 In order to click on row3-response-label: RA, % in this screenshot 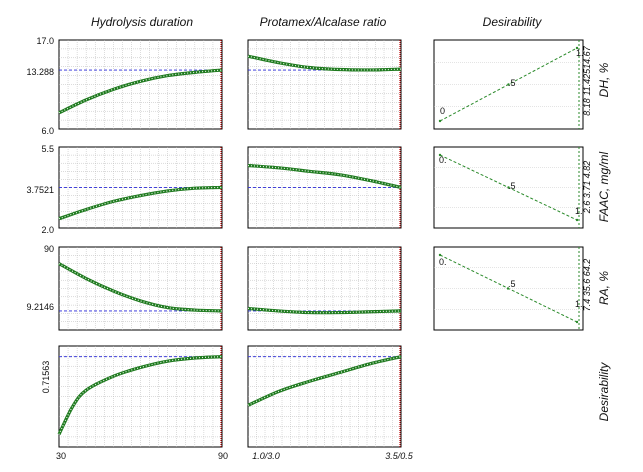, I will do `click(604, 288)`.